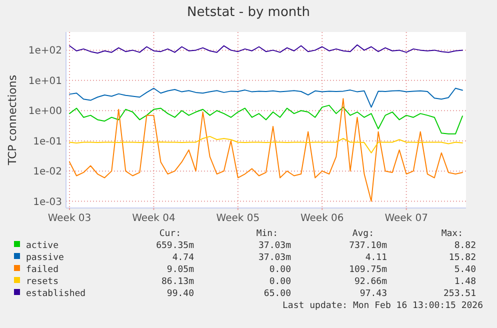 This screenshot has height=328, width=497. Describe the element at coordinates (47, 202) in the screenshot. I see `y-tick-label: 1e-03` at that location.